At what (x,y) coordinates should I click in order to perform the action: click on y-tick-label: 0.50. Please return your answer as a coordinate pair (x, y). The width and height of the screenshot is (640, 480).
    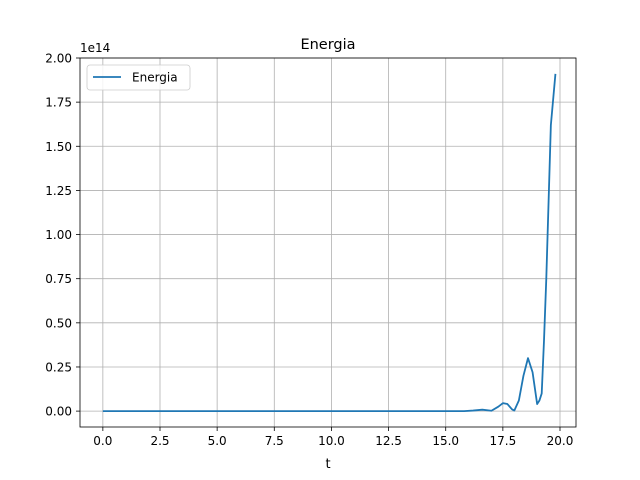
    Looking at the image, I should click on (58, 323).